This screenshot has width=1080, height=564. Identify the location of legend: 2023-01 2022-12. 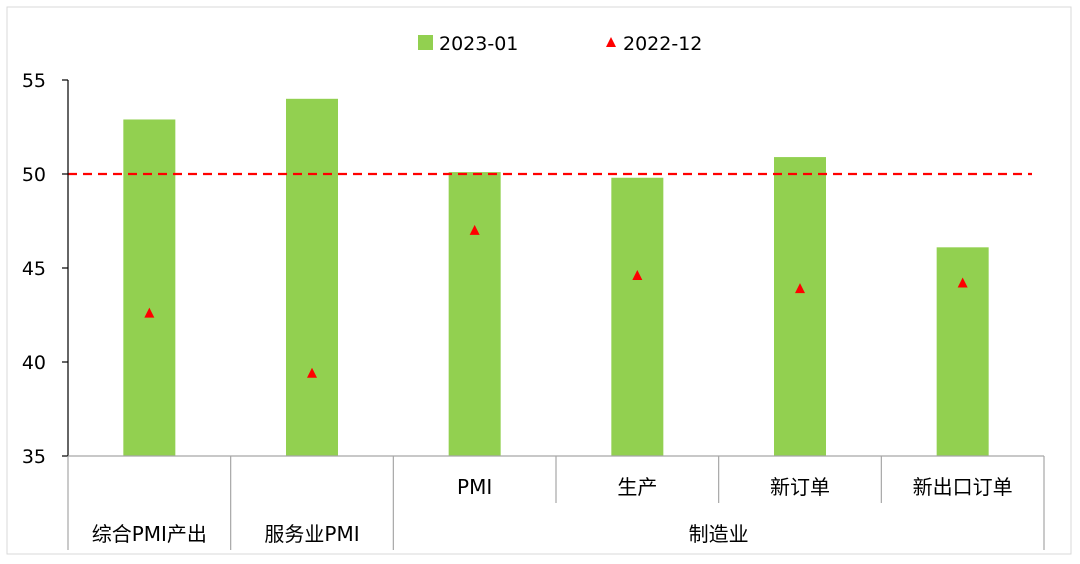
(560, 44).